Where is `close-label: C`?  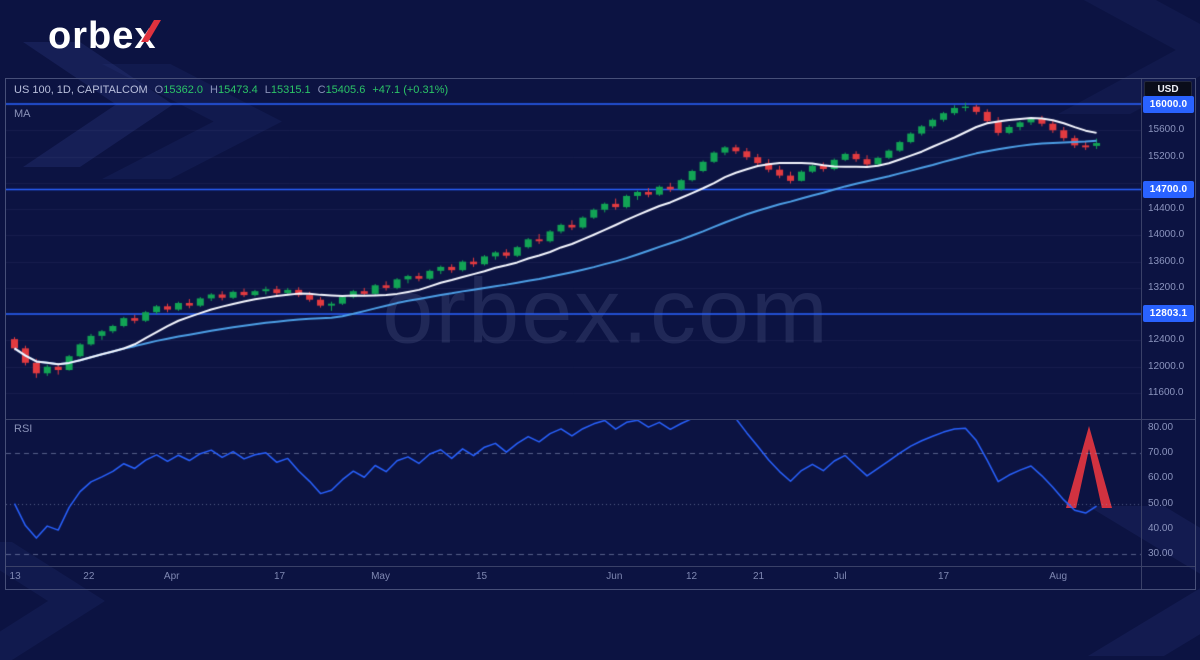
close-label: C is located at coordinates (321, 90).